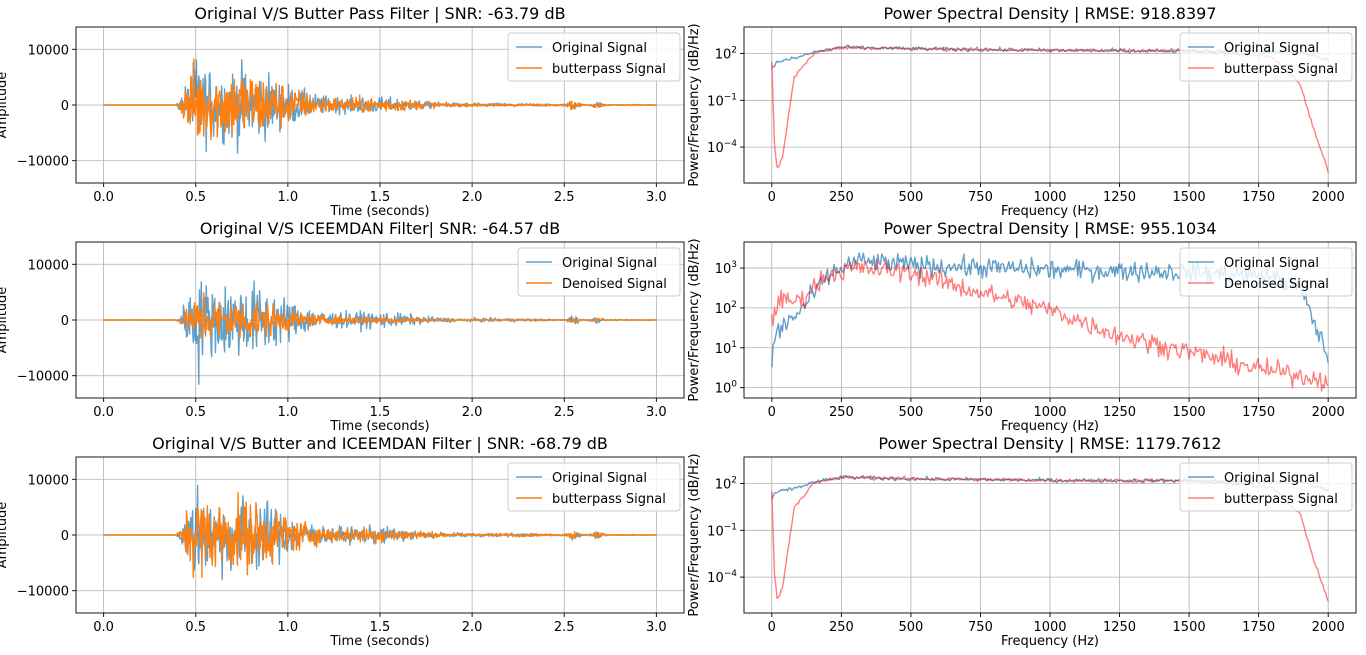  I want to click on y-tick-label: 10¹, so click(726, 348).